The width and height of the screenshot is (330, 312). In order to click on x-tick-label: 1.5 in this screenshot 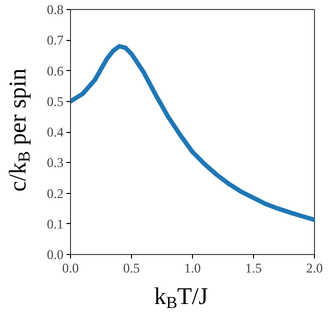, I will do `click(253, 268)`.